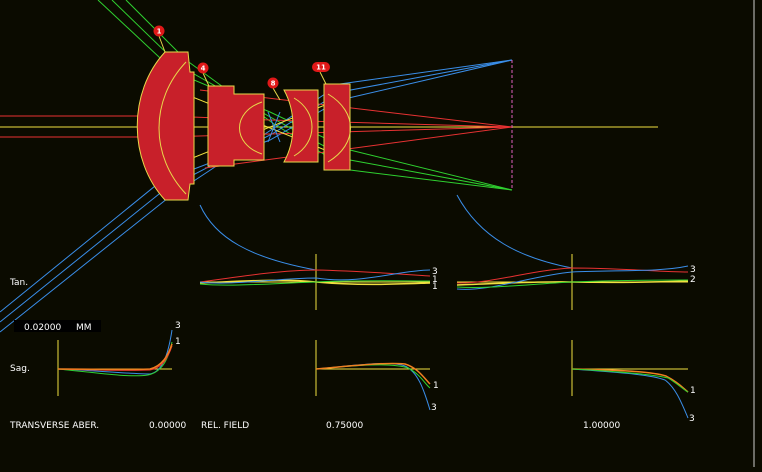  I want to click on tan-plot-100: 3 2, so click(576, 282).